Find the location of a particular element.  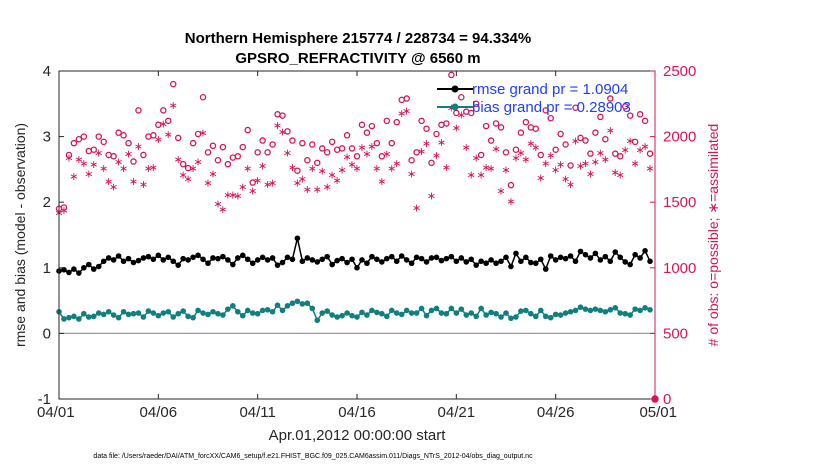

x-axis-label: Apr.01,2012 00:00:00 start is located at coordinates (358, 435).